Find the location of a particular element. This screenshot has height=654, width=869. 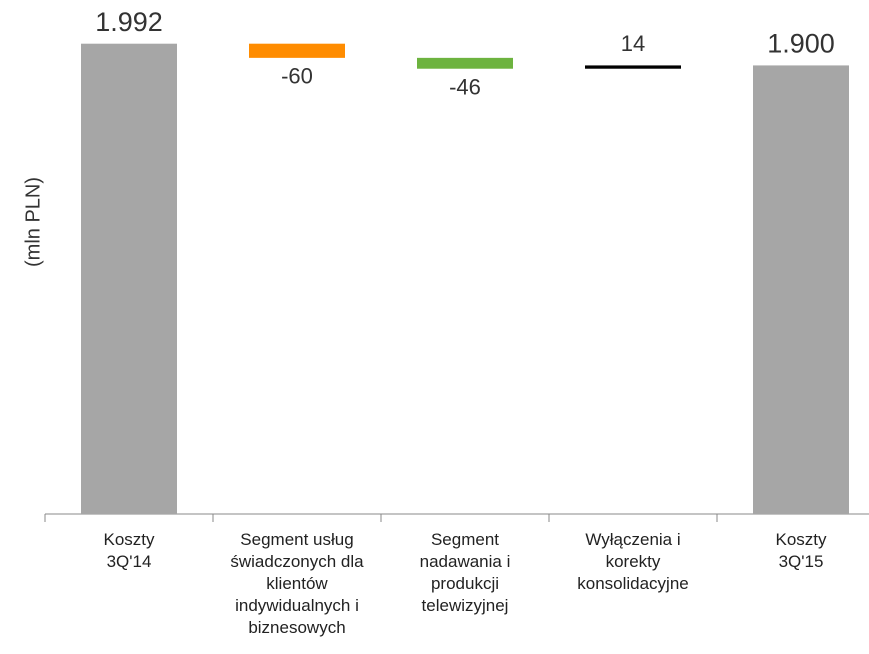

x-tick-label: Wyłączenia i korekty konsolidacyjne is located at coordinates (633, 561).